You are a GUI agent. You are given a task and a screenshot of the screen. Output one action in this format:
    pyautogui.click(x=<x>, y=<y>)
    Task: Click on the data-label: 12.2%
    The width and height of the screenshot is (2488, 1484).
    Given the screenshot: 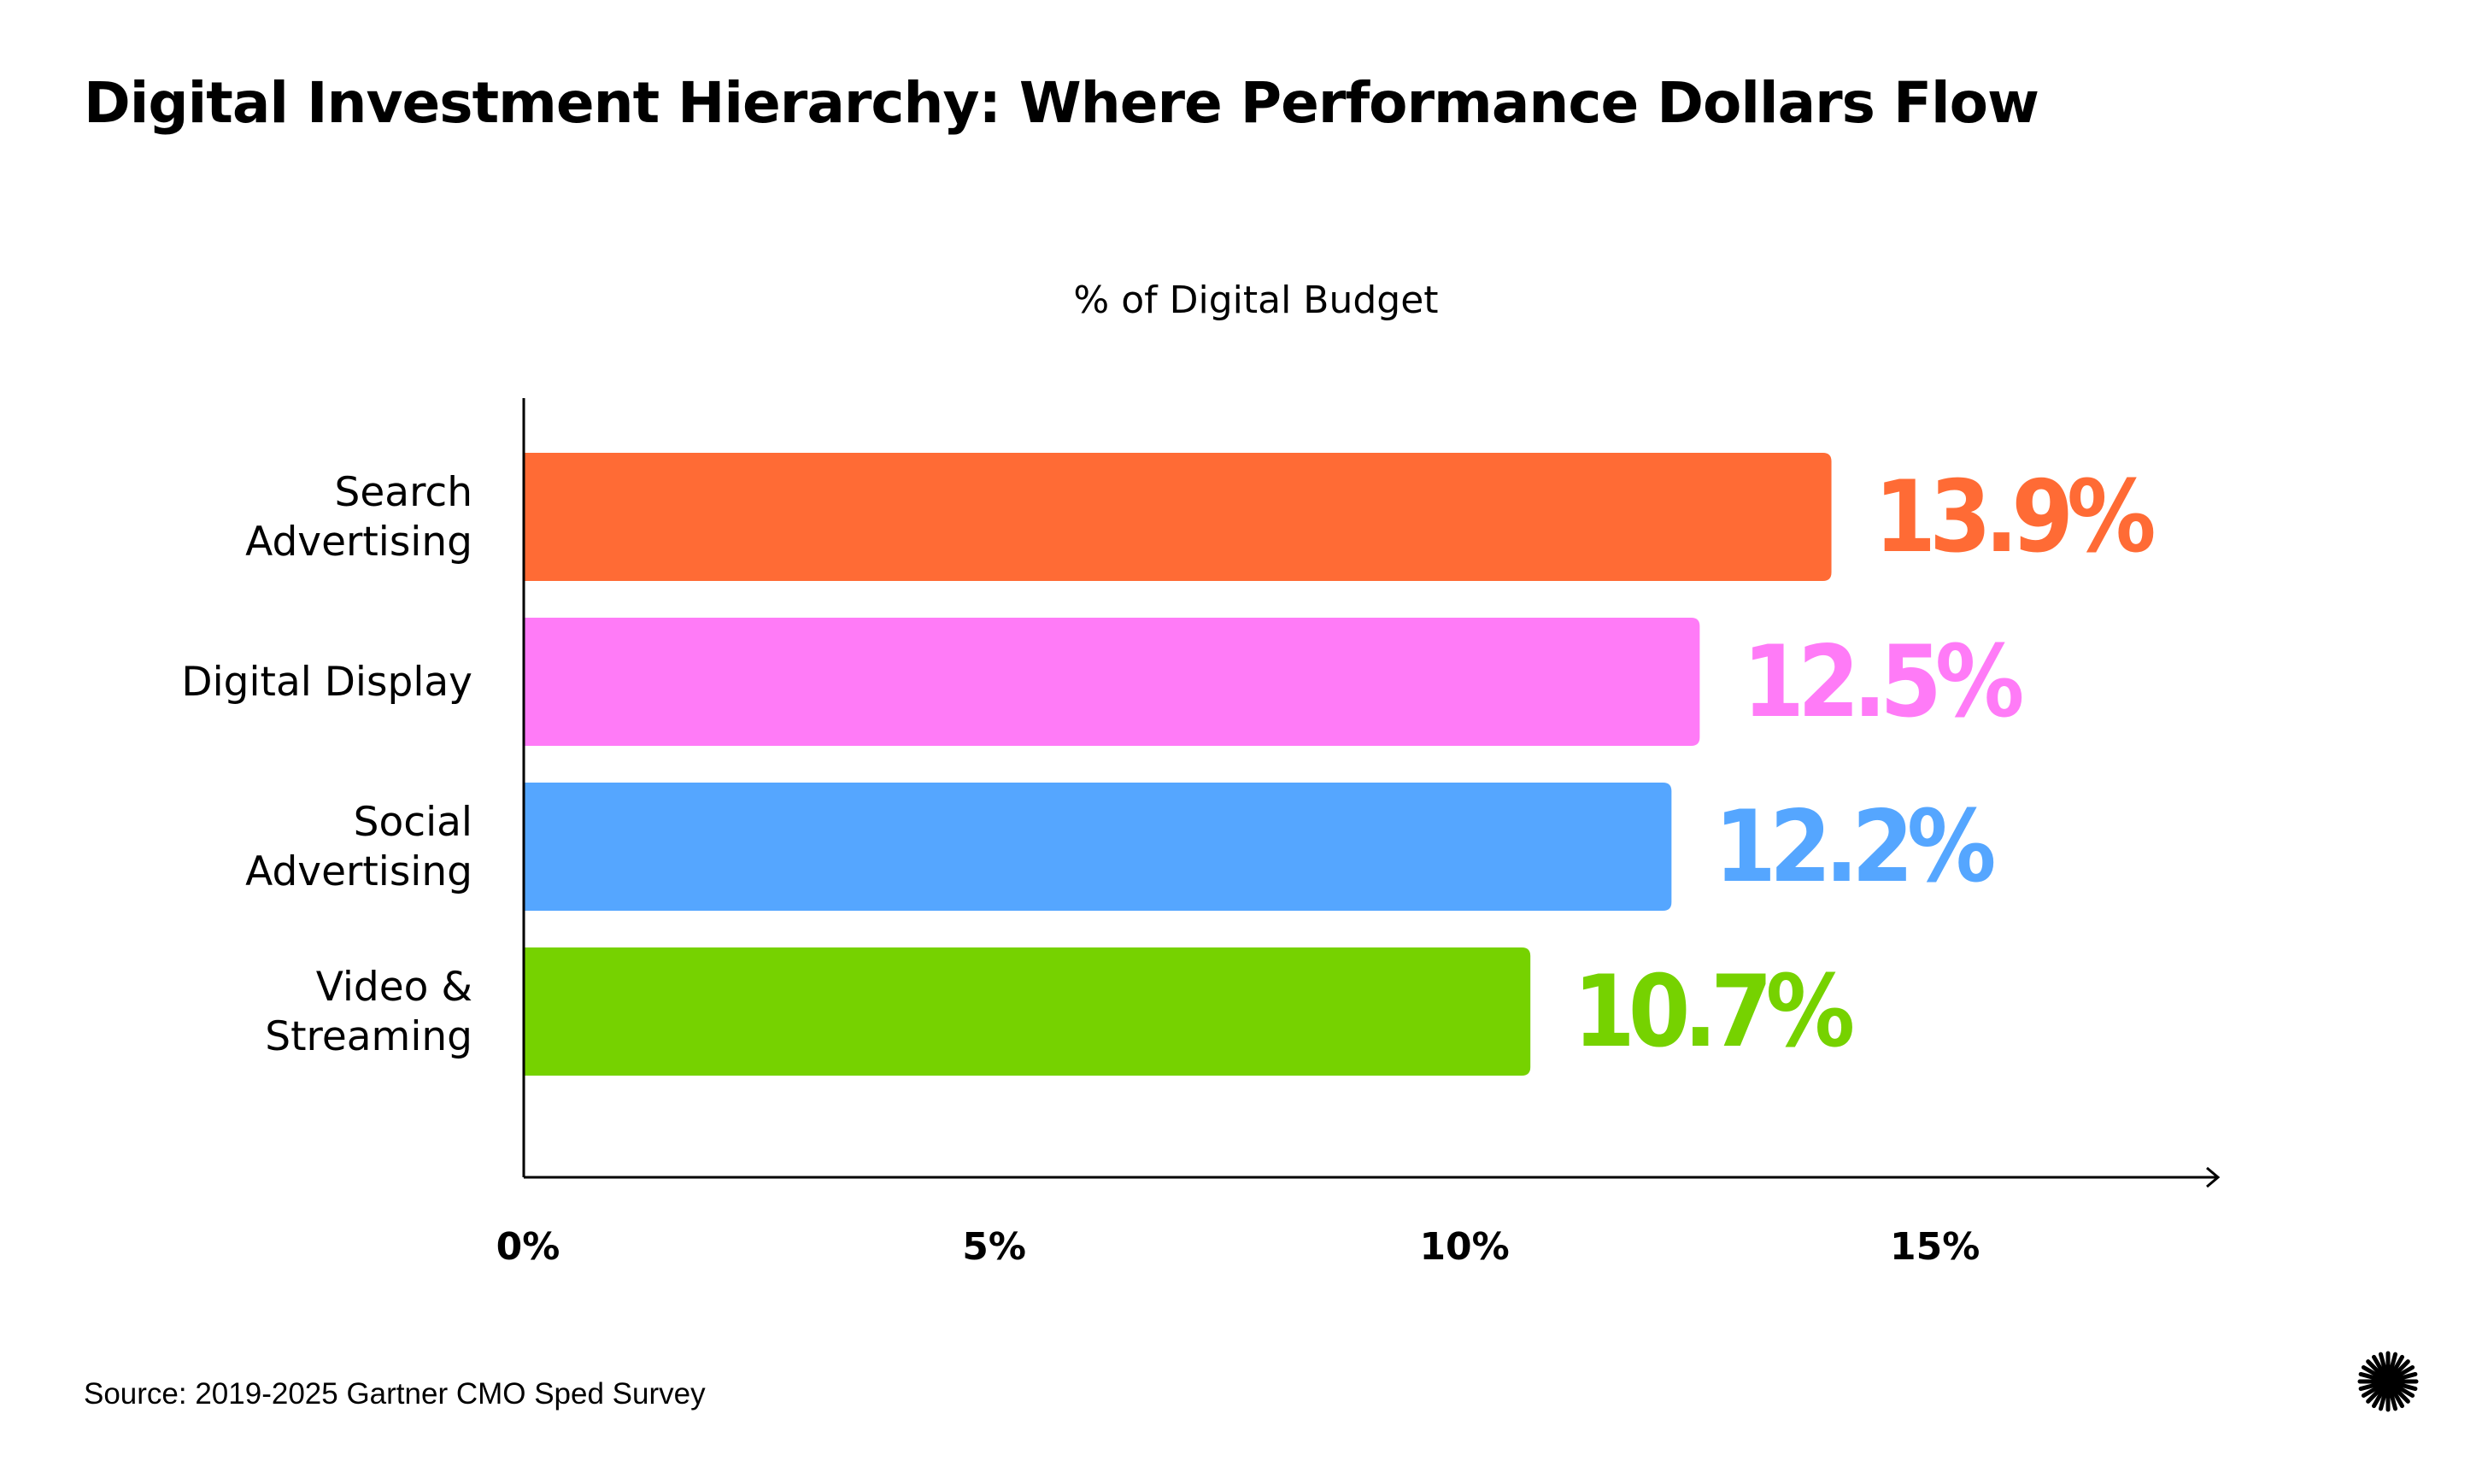 What is the action you would take?
    pyautogui.click(x=1854, y=847)
    